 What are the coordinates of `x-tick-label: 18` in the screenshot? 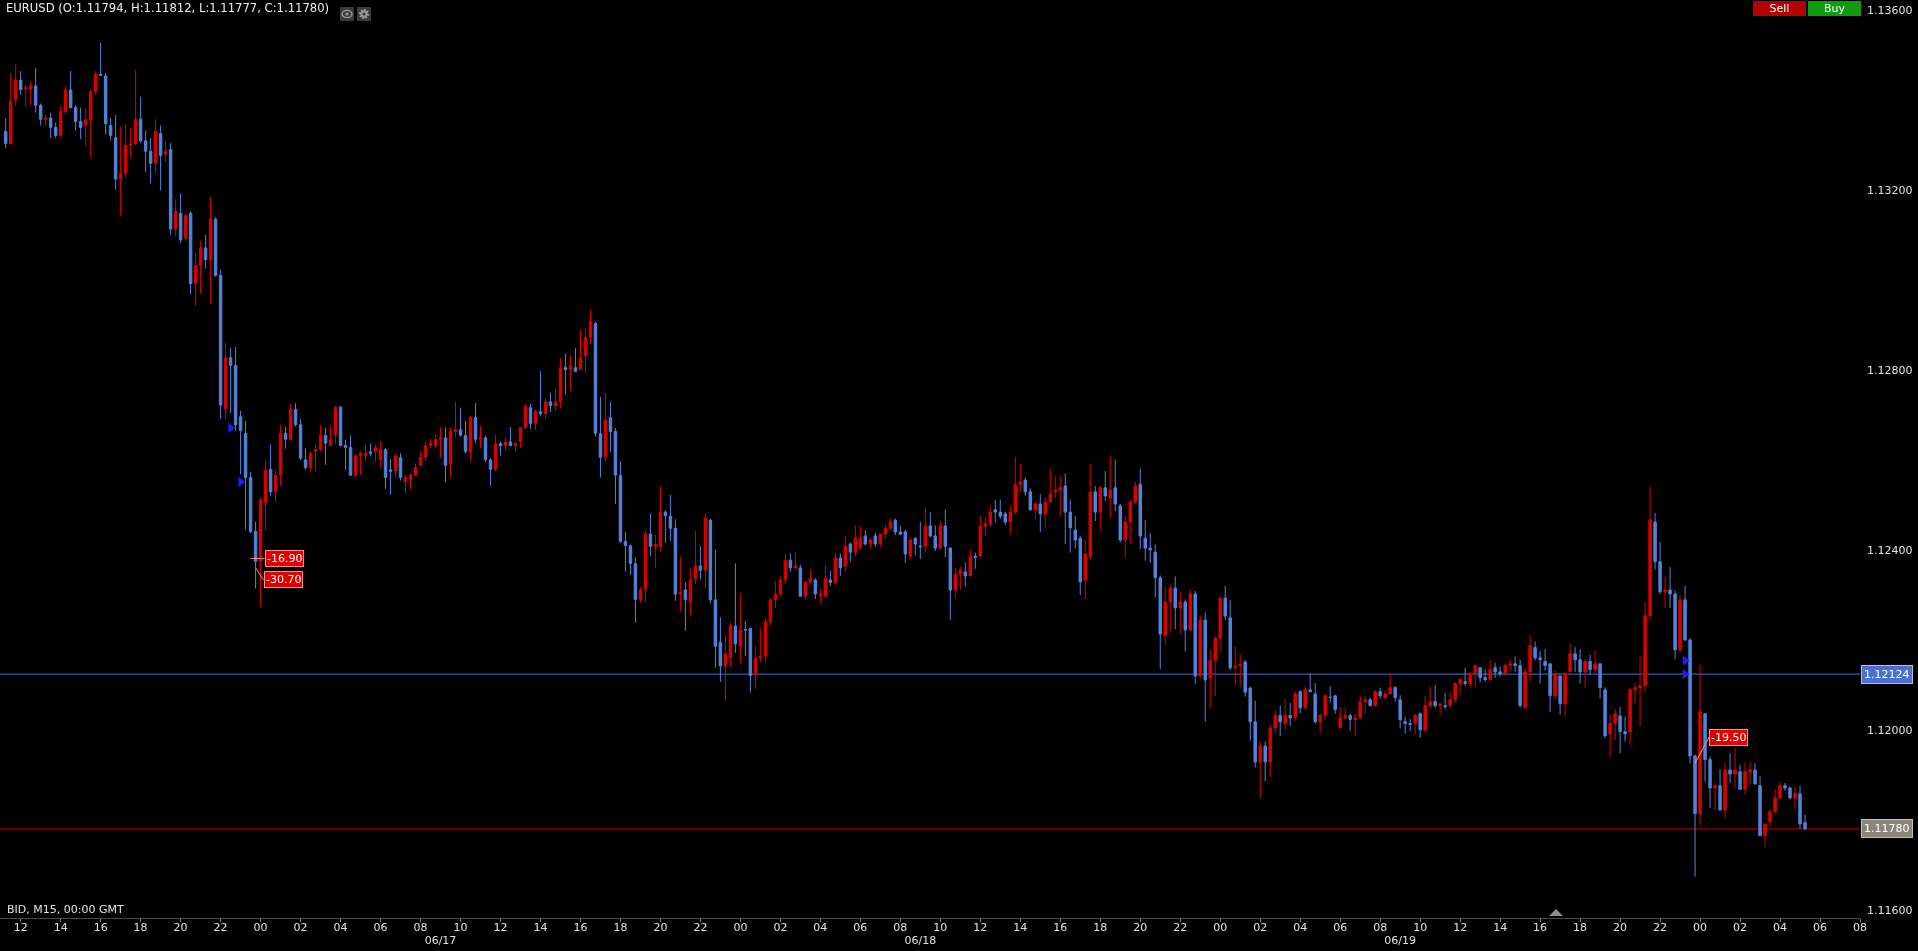 It's located at (140, 928).